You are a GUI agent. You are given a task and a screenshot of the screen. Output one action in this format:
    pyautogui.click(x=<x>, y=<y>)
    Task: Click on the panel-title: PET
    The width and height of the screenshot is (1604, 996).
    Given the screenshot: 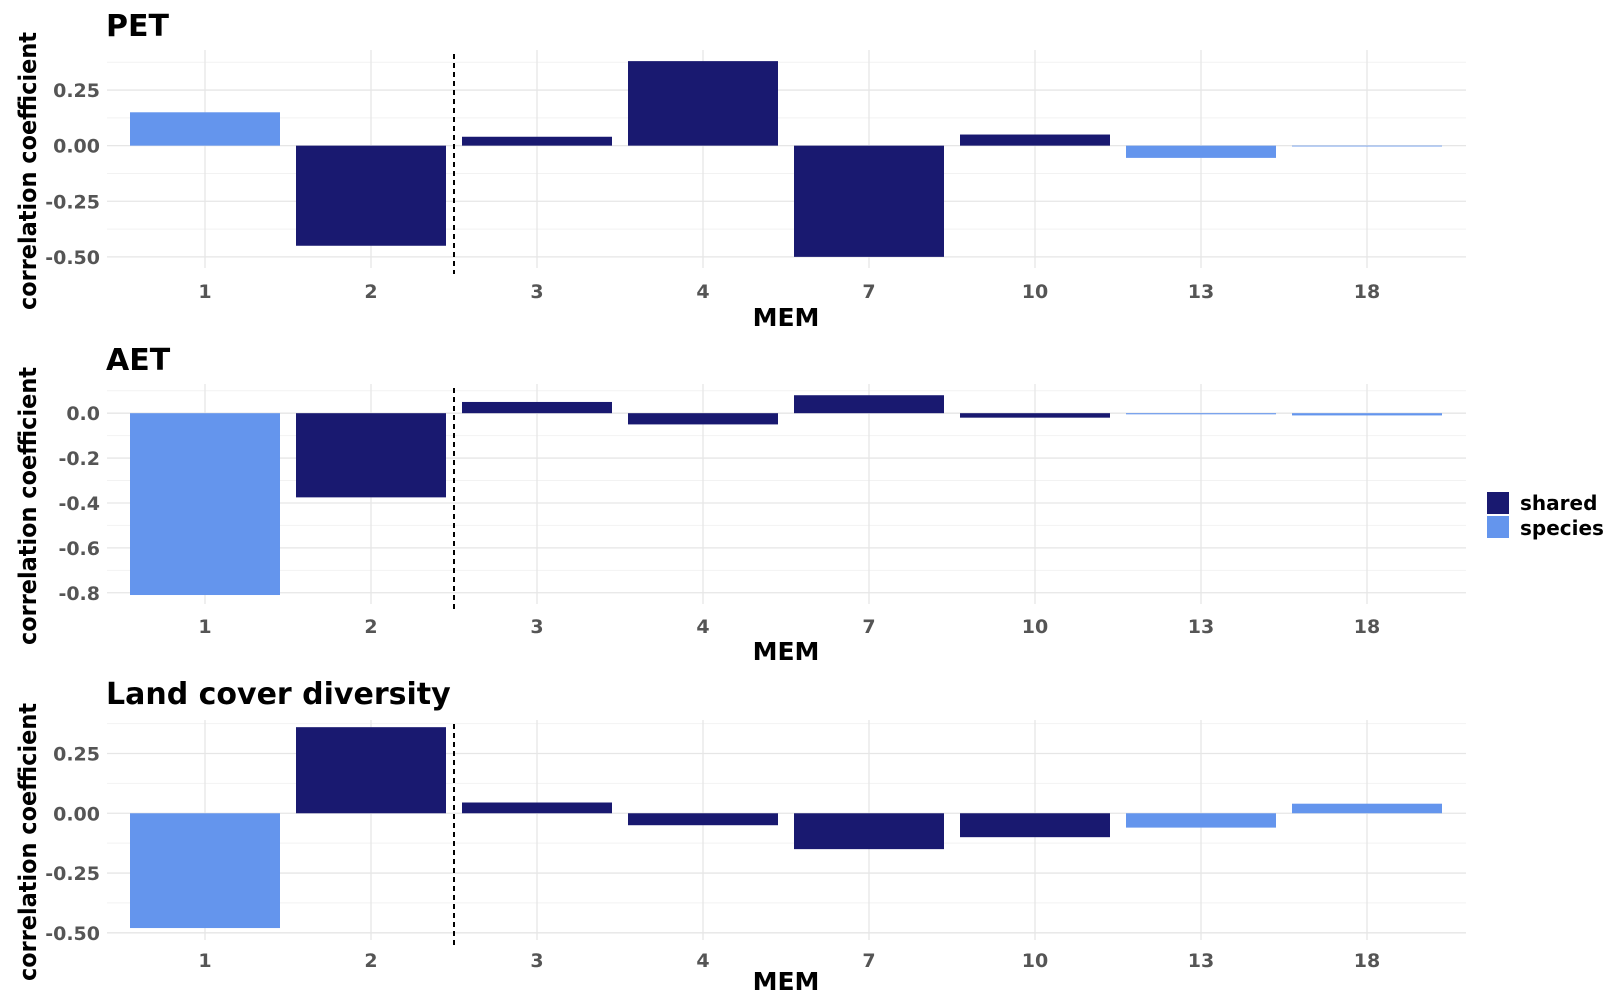 What is the action you would take?
    pyautogui.click(x=137, y=26)
    